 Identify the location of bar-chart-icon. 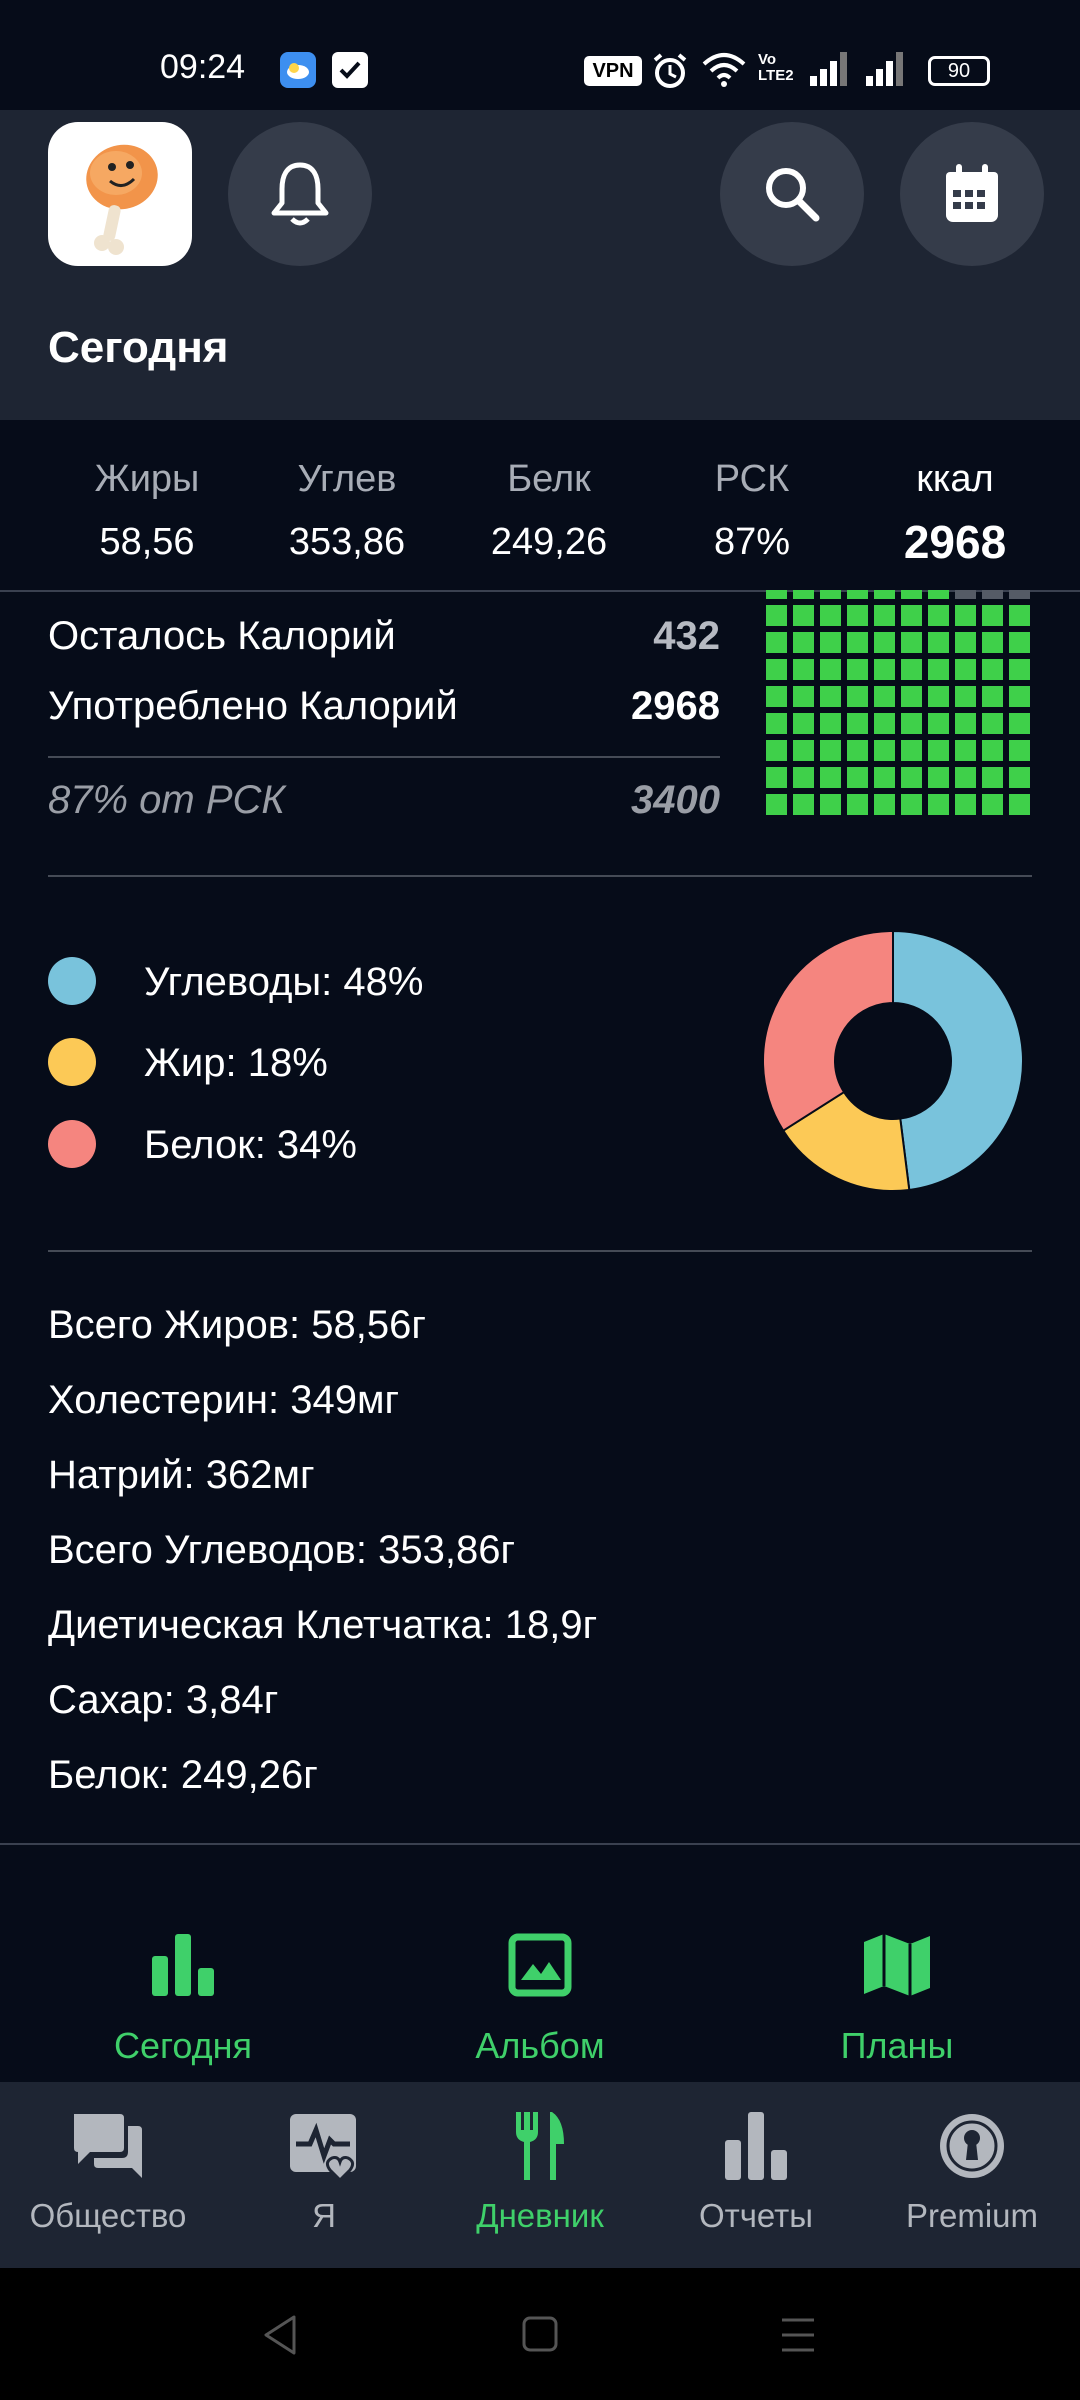
(183, 1965).